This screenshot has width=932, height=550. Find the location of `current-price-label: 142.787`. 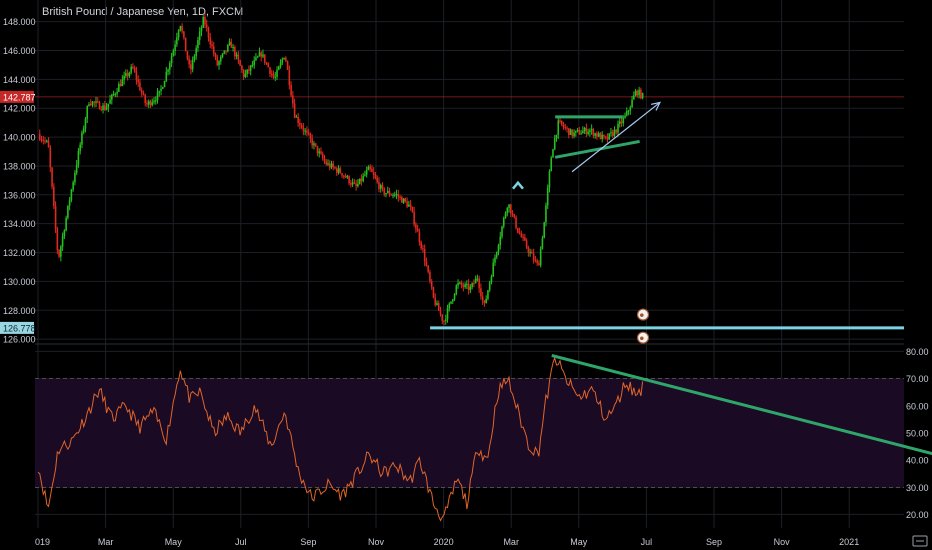

current-price-label: 142.787 is located at coordinates (19, 97).